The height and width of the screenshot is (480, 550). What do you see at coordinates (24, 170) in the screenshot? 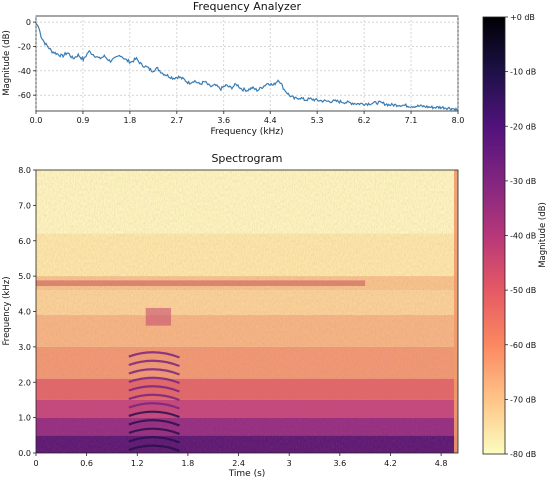
I see `y-tick-label: 8.0` at bounding box center [24, 170].